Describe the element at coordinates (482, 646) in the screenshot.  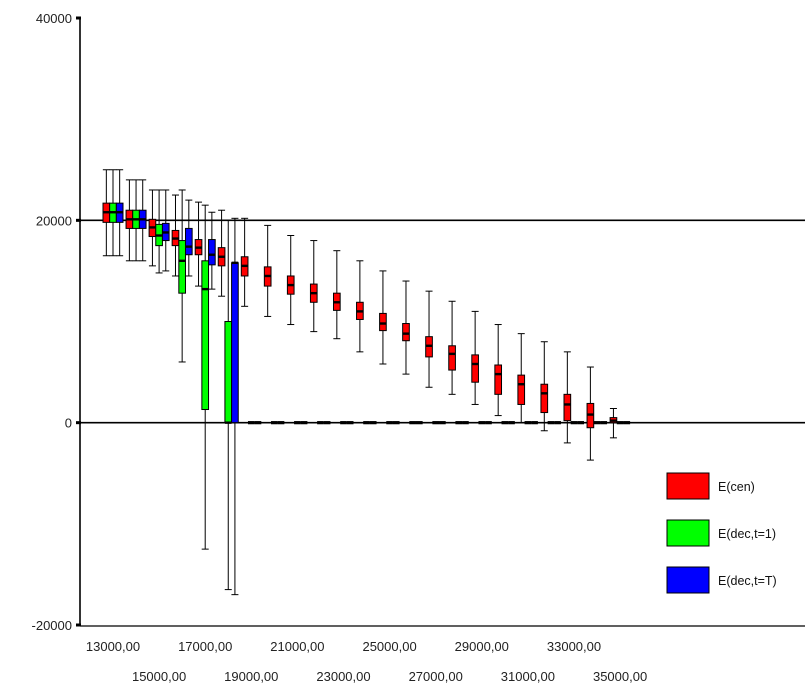
I see `x-tick-label: 29000,00` at that location.